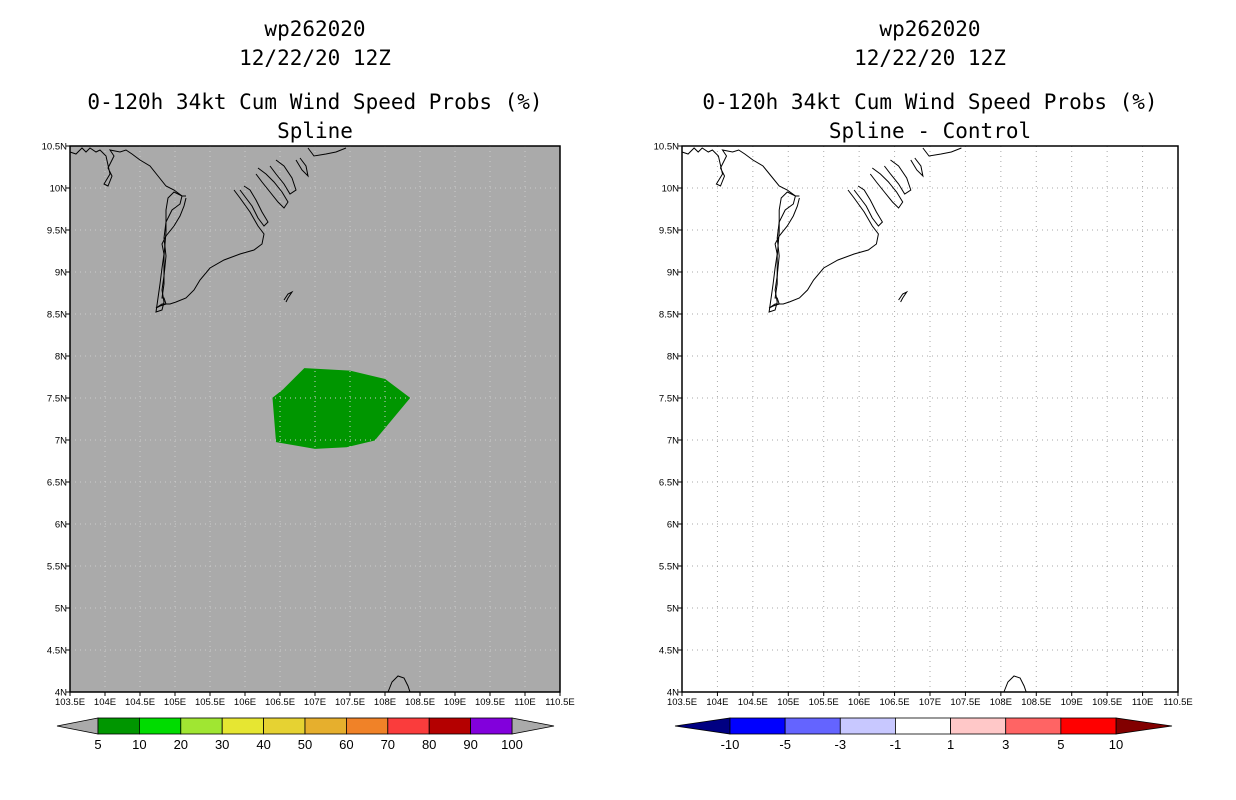  What do you see at coordinates (315, 102) in the screenshot?
I see `left-title-line3: 0-120h 34kt Cum Wind Speed Probs (%)` at bounding box center [315, 102].